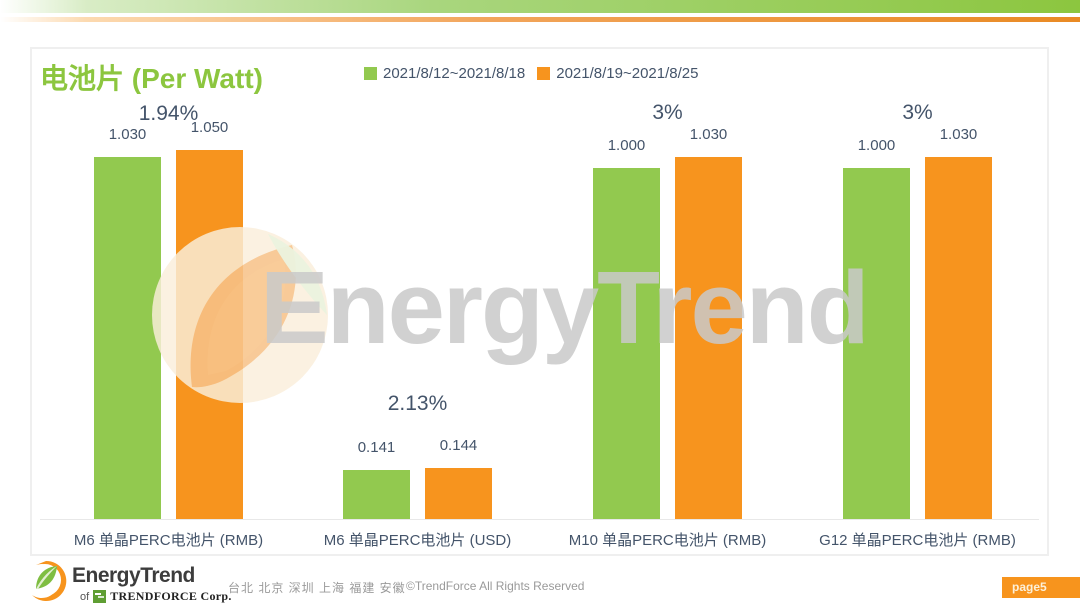  I want to click on value-label: 0.144, so click(458, 445).